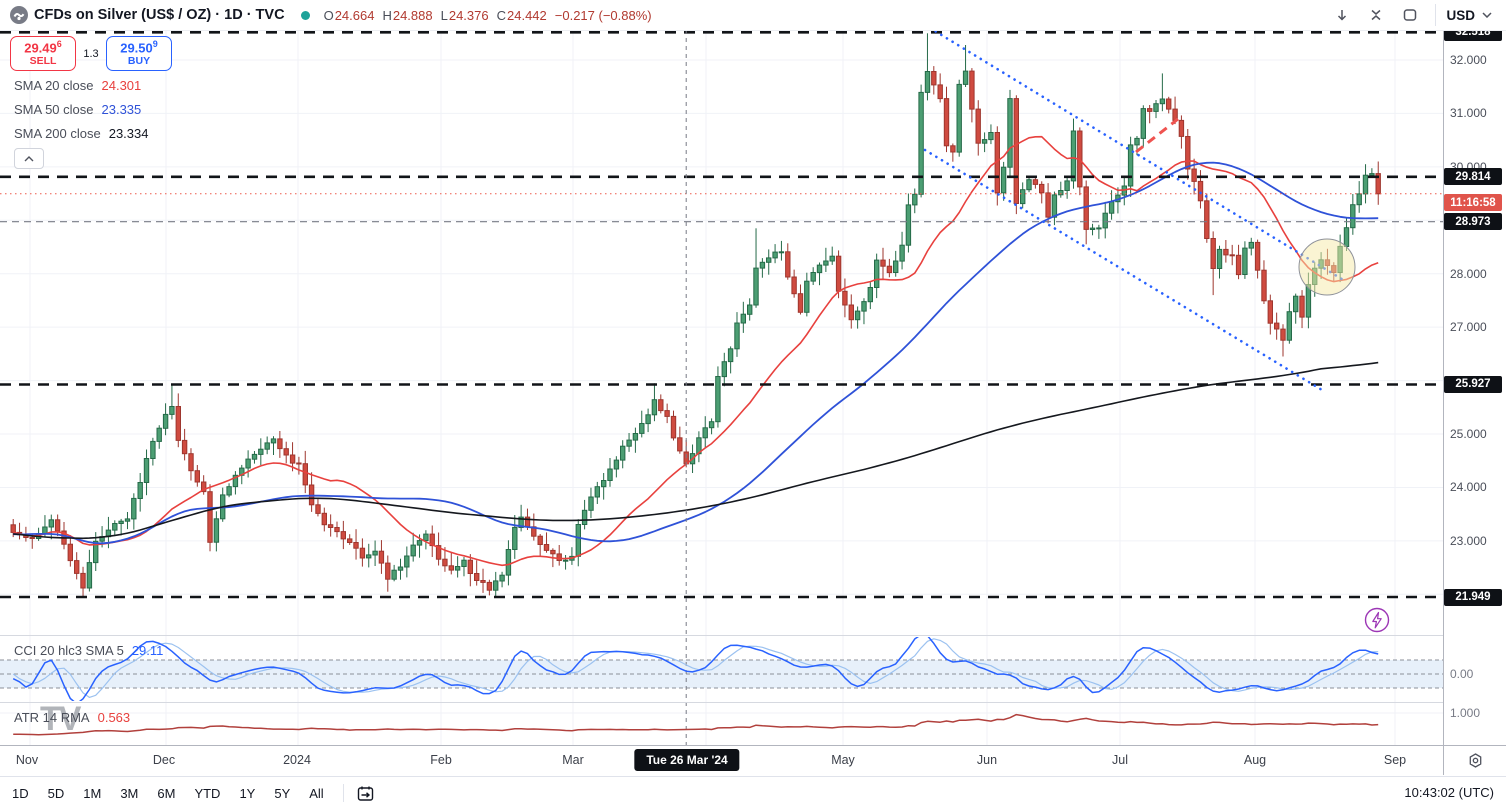  I want to click on time-axis-label: Aug, so click(1255, 760).